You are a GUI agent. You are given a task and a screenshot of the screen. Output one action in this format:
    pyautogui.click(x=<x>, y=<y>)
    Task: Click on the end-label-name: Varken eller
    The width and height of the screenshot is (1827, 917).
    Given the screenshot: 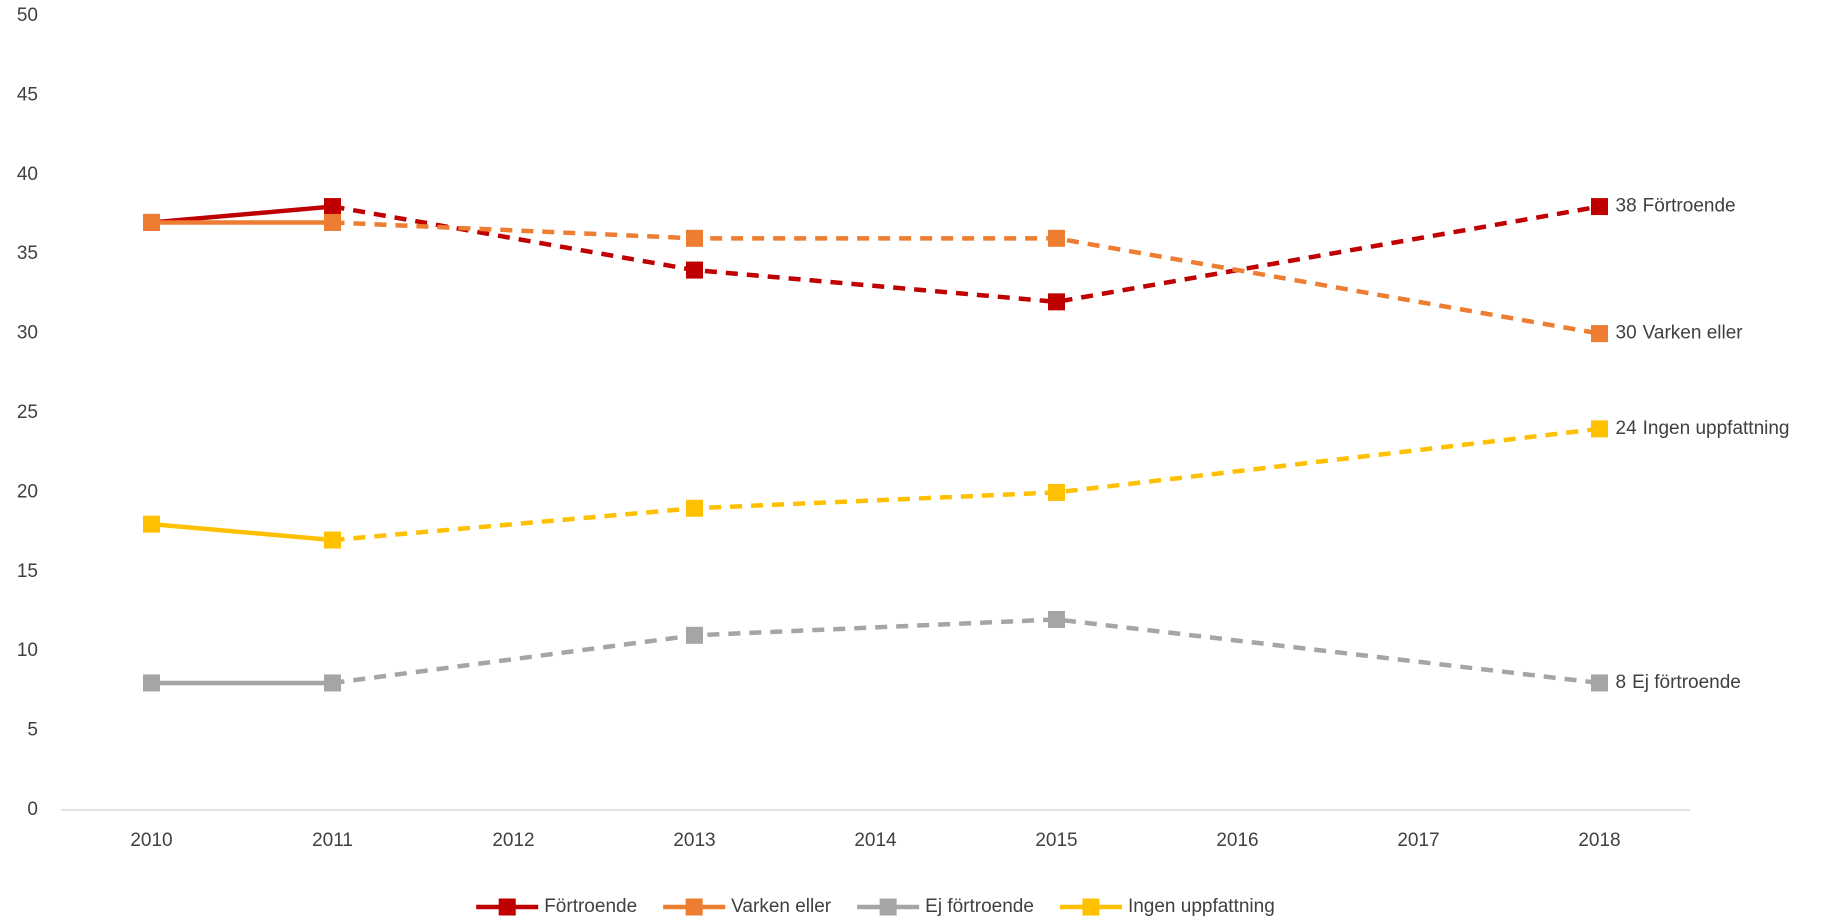 What is the action you would take?
    pyautogui.click(x=1693, y=333)
    